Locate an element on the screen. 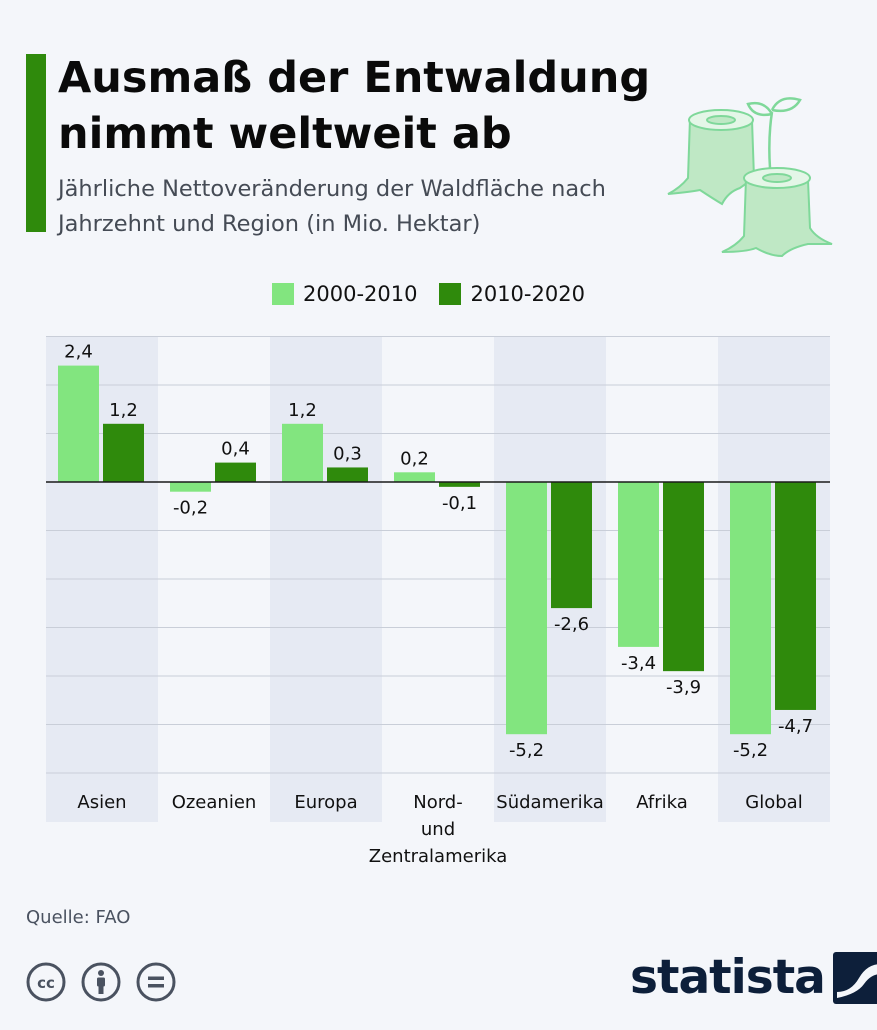 The width and height of the screenshot is (877, 1030). legend-item-2000-2010: 2000-2010 is located at coordinates (344, 294).